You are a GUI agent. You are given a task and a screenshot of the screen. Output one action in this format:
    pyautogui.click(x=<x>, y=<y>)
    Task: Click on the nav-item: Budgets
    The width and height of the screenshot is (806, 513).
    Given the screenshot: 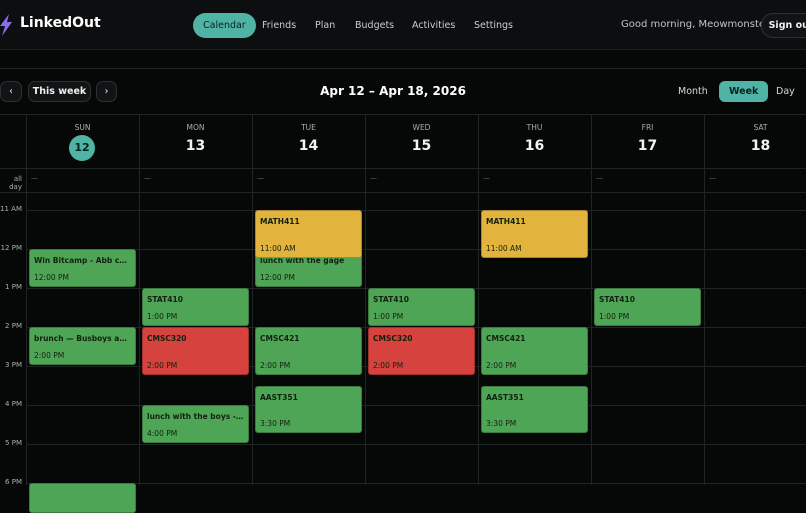 What is the action you would take?
    pyautogui.click(x=375, y=25)
    